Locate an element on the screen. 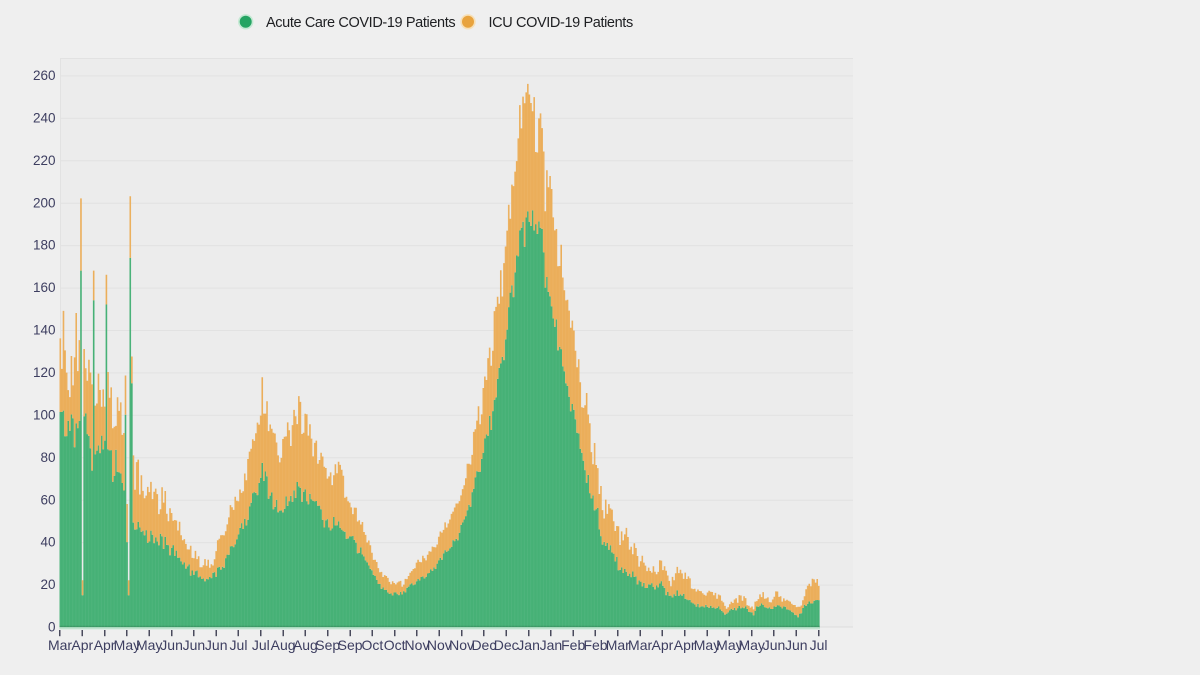  svg-text: 240 is located at coordinates (44, 117).